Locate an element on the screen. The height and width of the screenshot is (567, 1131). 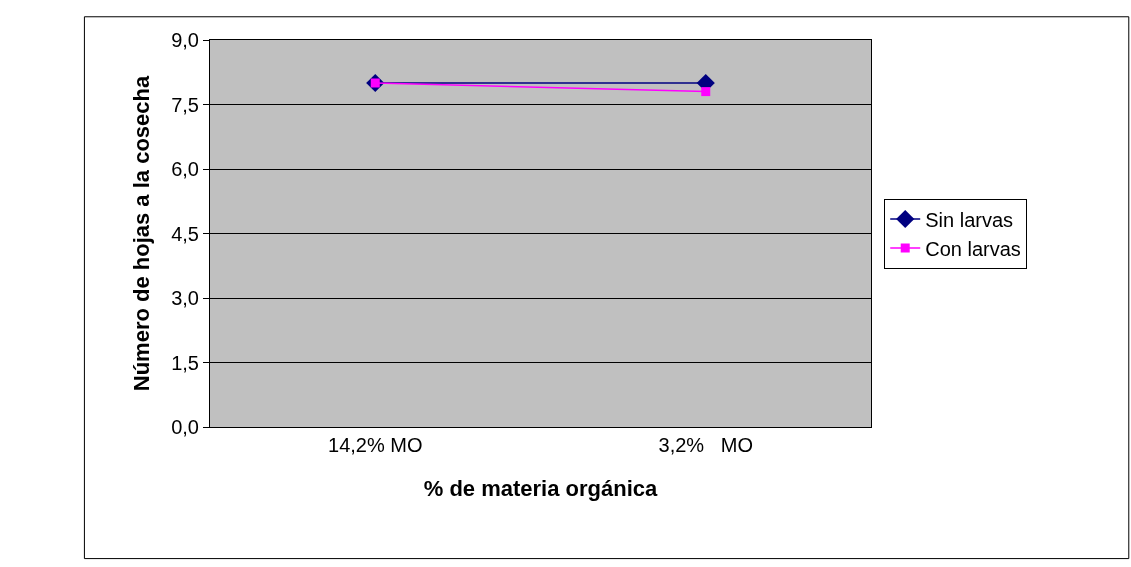
x-tick-label: 3,2% MO is located at coordinates (705, 445).